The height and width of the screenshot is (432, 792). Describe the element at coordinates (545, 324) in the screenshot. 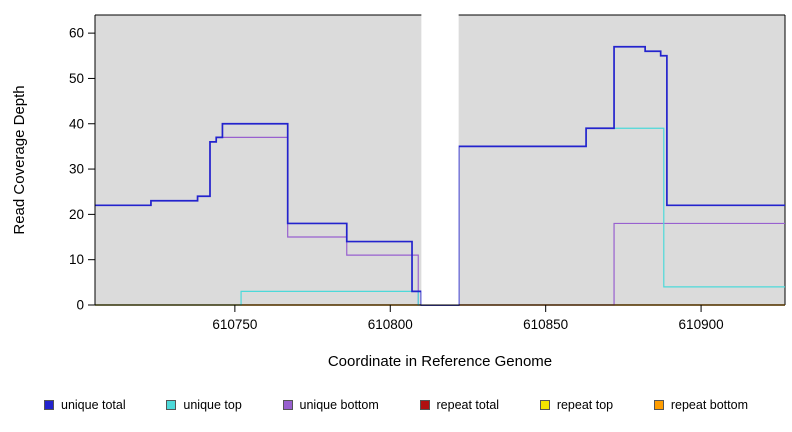

I see `x-tick-label: 610850` at that location.